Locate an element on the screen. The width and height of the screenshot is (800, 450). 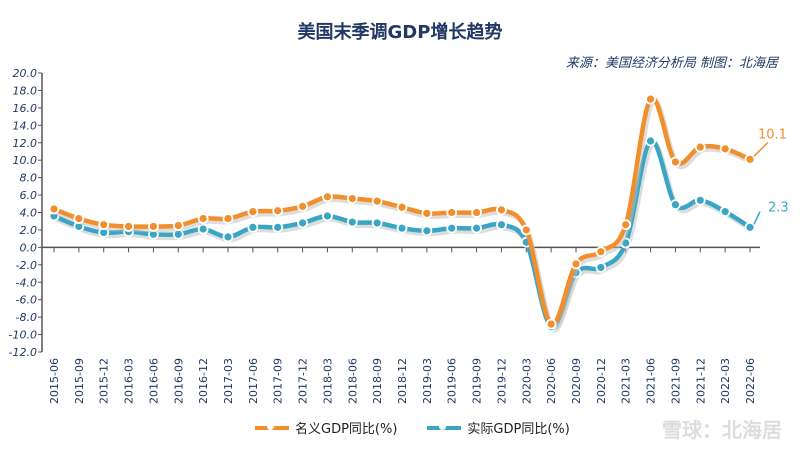
legend-label: 名义GDP同比(%) is located at coordinates (346, 429).